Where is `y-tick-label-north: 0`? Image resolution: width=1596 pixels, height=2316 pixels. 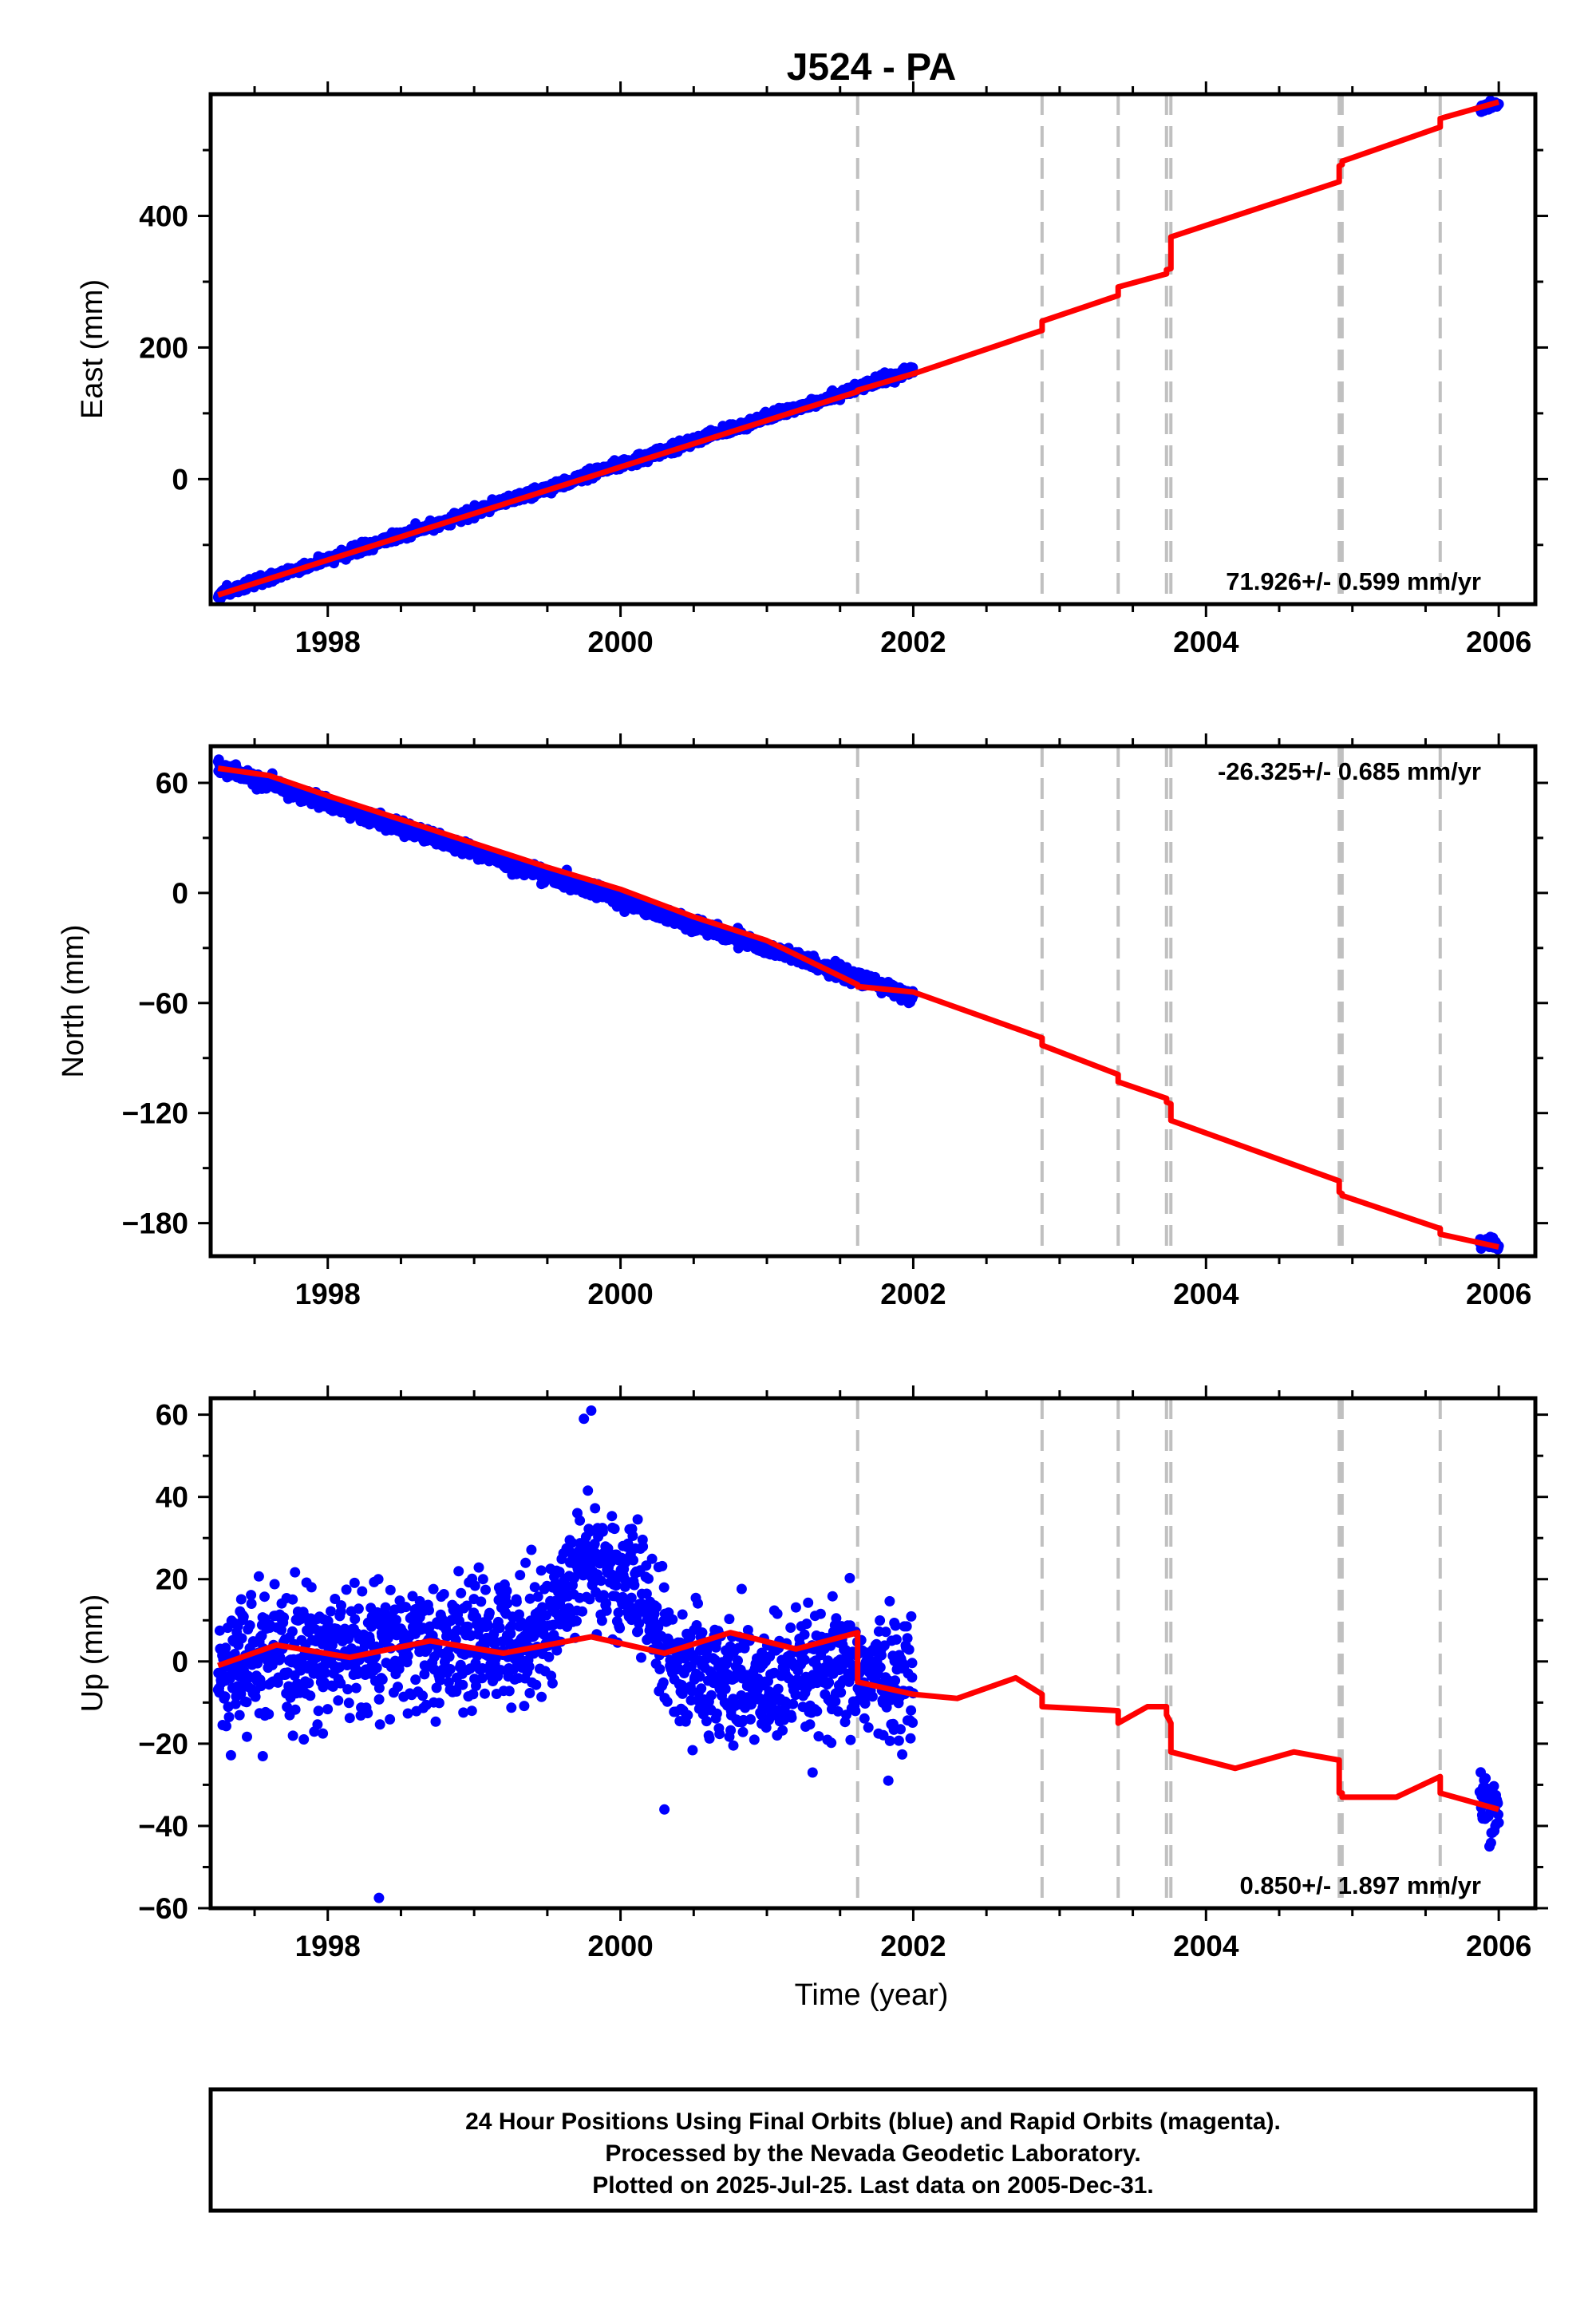 y-tick-label-north: 0 is located at coordinates (180, 893).